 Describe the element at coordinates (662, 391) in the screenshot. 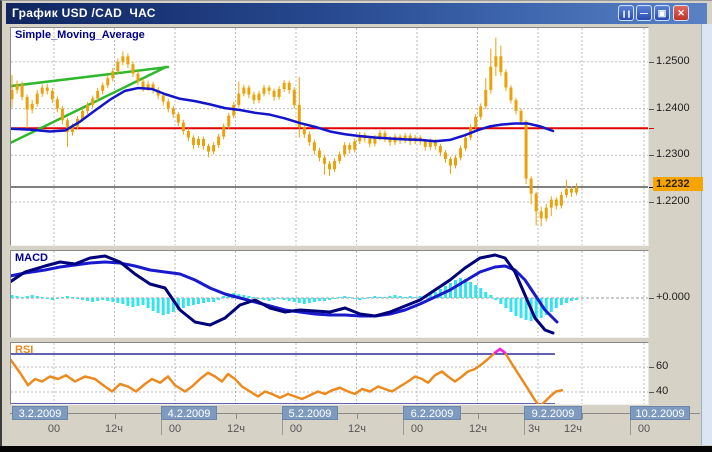

I see `rsi-axis-label: 40` at that location.